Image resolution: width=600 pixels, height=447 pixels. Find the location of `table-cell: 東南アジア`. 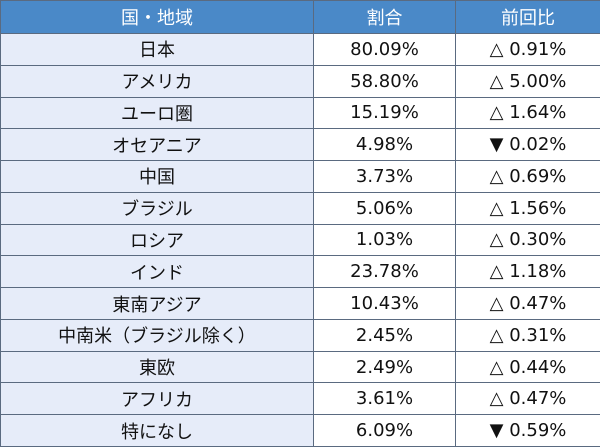

table-cell: 東南アジア is located at coordinates (157, 303).